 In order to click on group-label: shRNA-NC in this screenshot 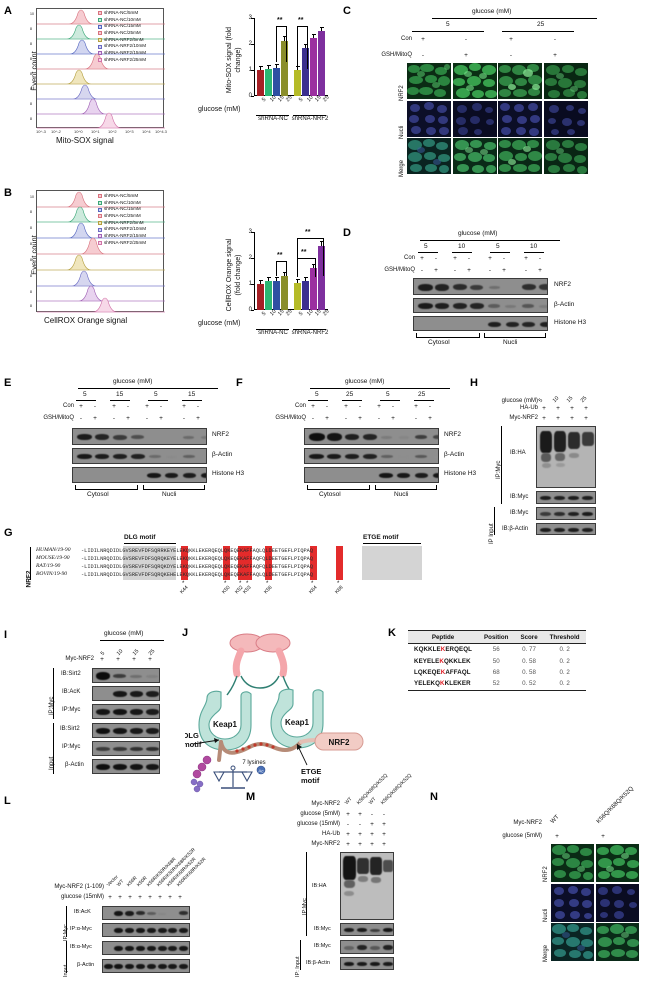, I will do `click(273, 333)`.